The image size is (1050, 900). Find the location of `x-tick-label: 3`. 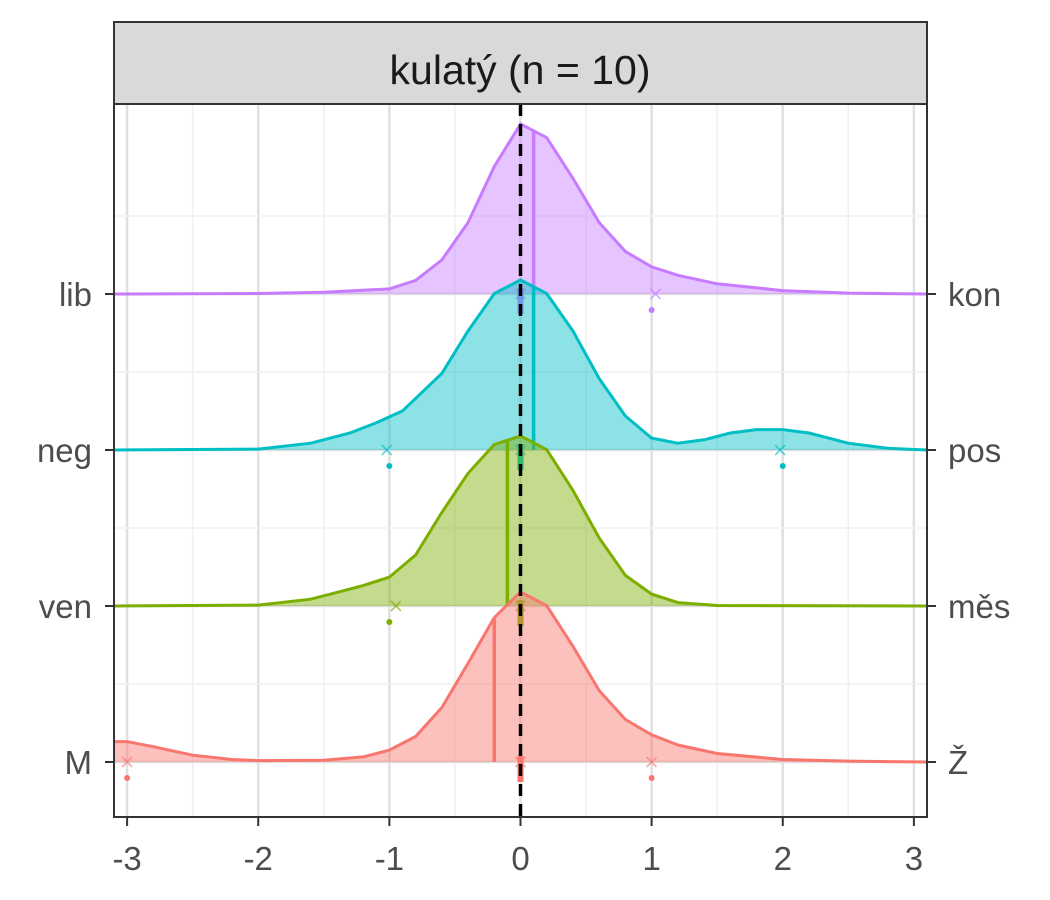

x-tick-label: 3 is located at coordinates (914, 858).